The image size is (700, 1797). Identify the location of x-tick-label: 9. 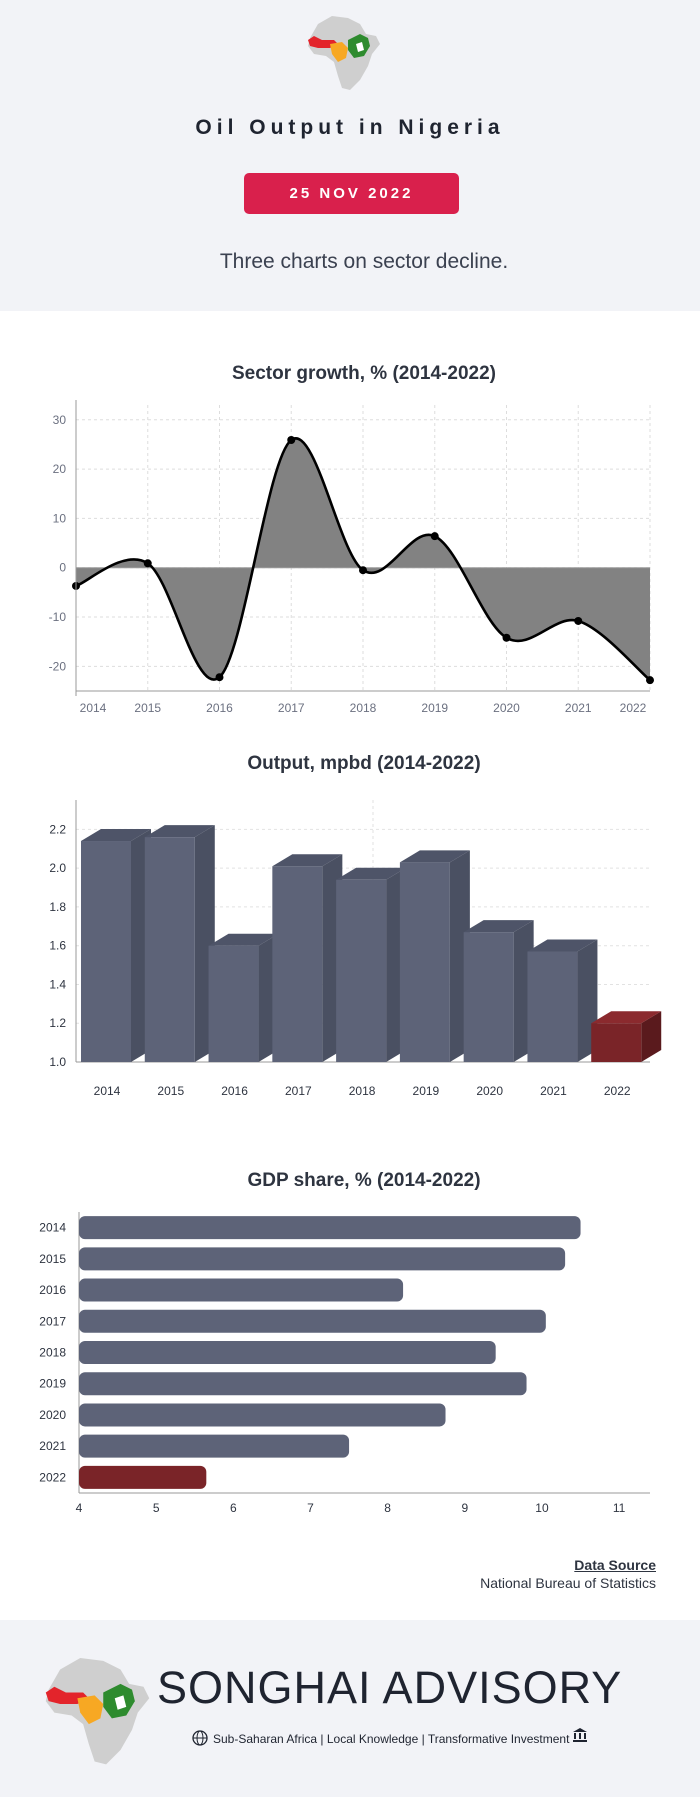
(464, 1508).